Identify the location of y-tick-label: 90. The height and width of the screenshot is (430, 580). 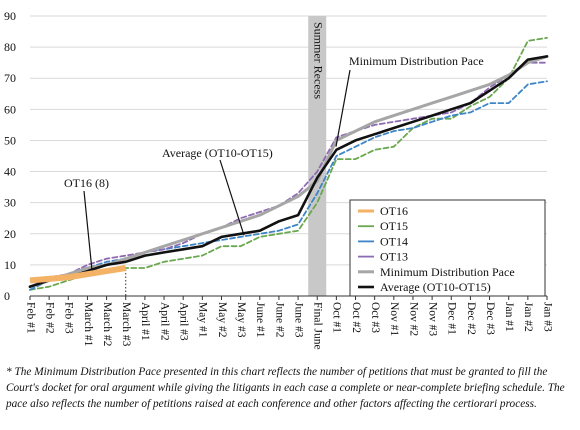
(10, 16).